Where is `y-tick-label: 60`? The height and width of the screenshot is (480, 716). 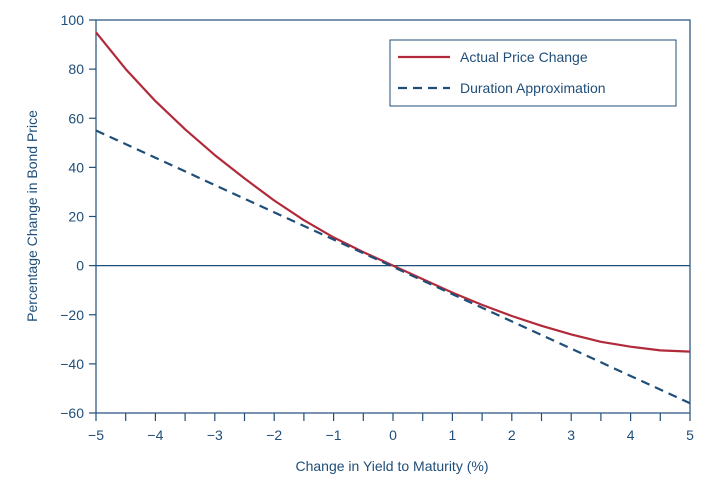
y-tick-label: 60 is located at coordinates (76, 118).